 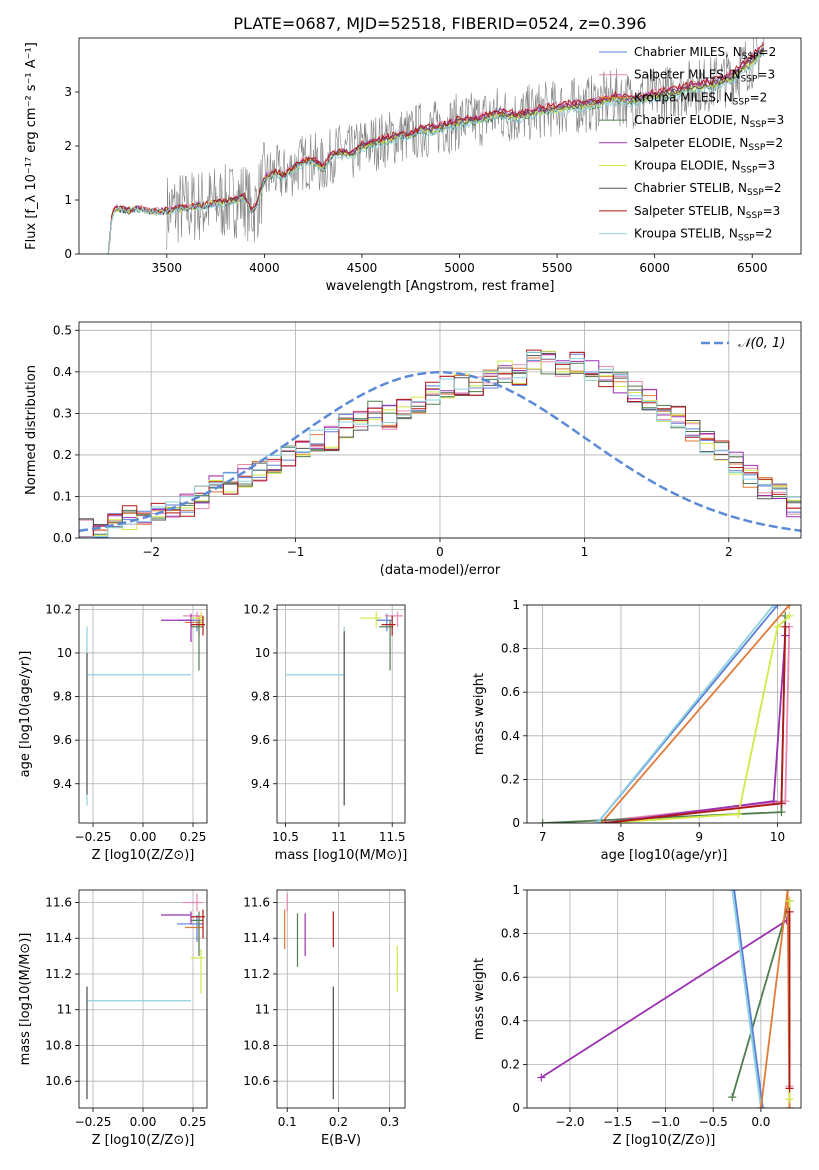 I want to click on mass-vs-EBV-axes: 0.1 0.2 0.3 10.6 10.8 11 11.2 11.4 11.6 E(B-V), so click(x=324, y=1019).